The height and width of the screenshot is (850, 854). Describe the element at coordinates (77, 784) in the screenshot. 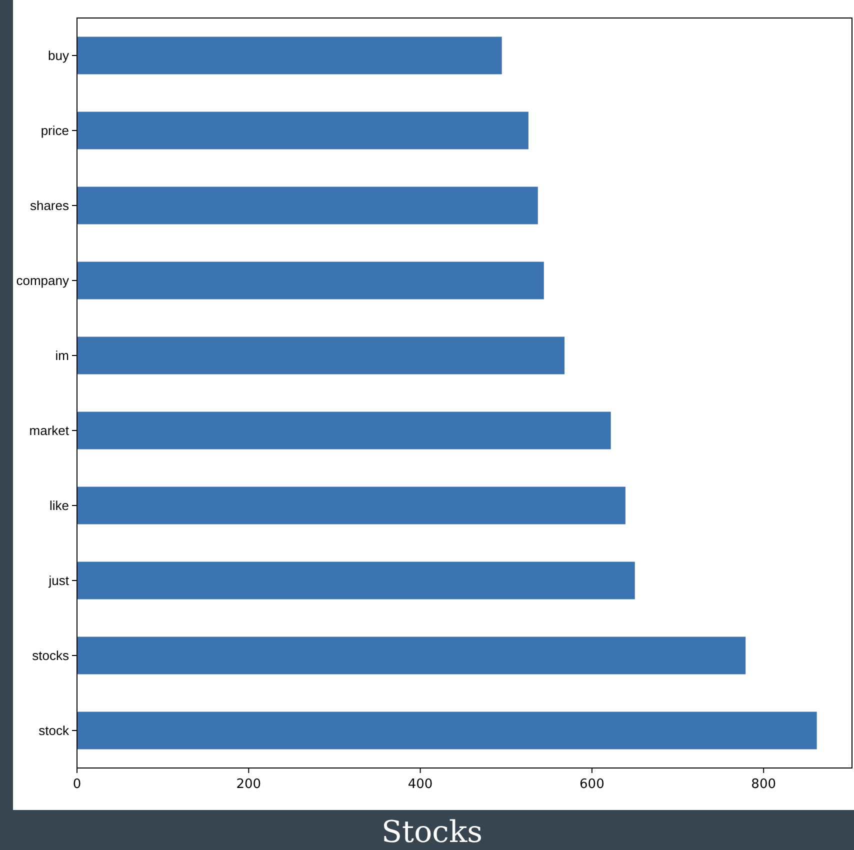

I see `x-tick-label: 0` at that location.